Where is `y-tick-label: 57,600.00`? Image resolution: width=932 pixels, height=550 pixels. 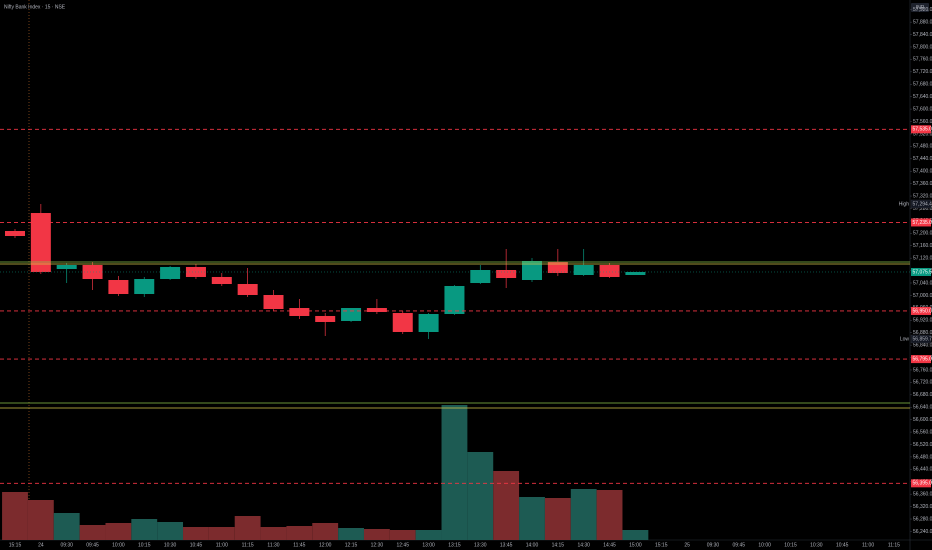
y-tick-label: 57,600.00 is located at coordinates (922, 109).